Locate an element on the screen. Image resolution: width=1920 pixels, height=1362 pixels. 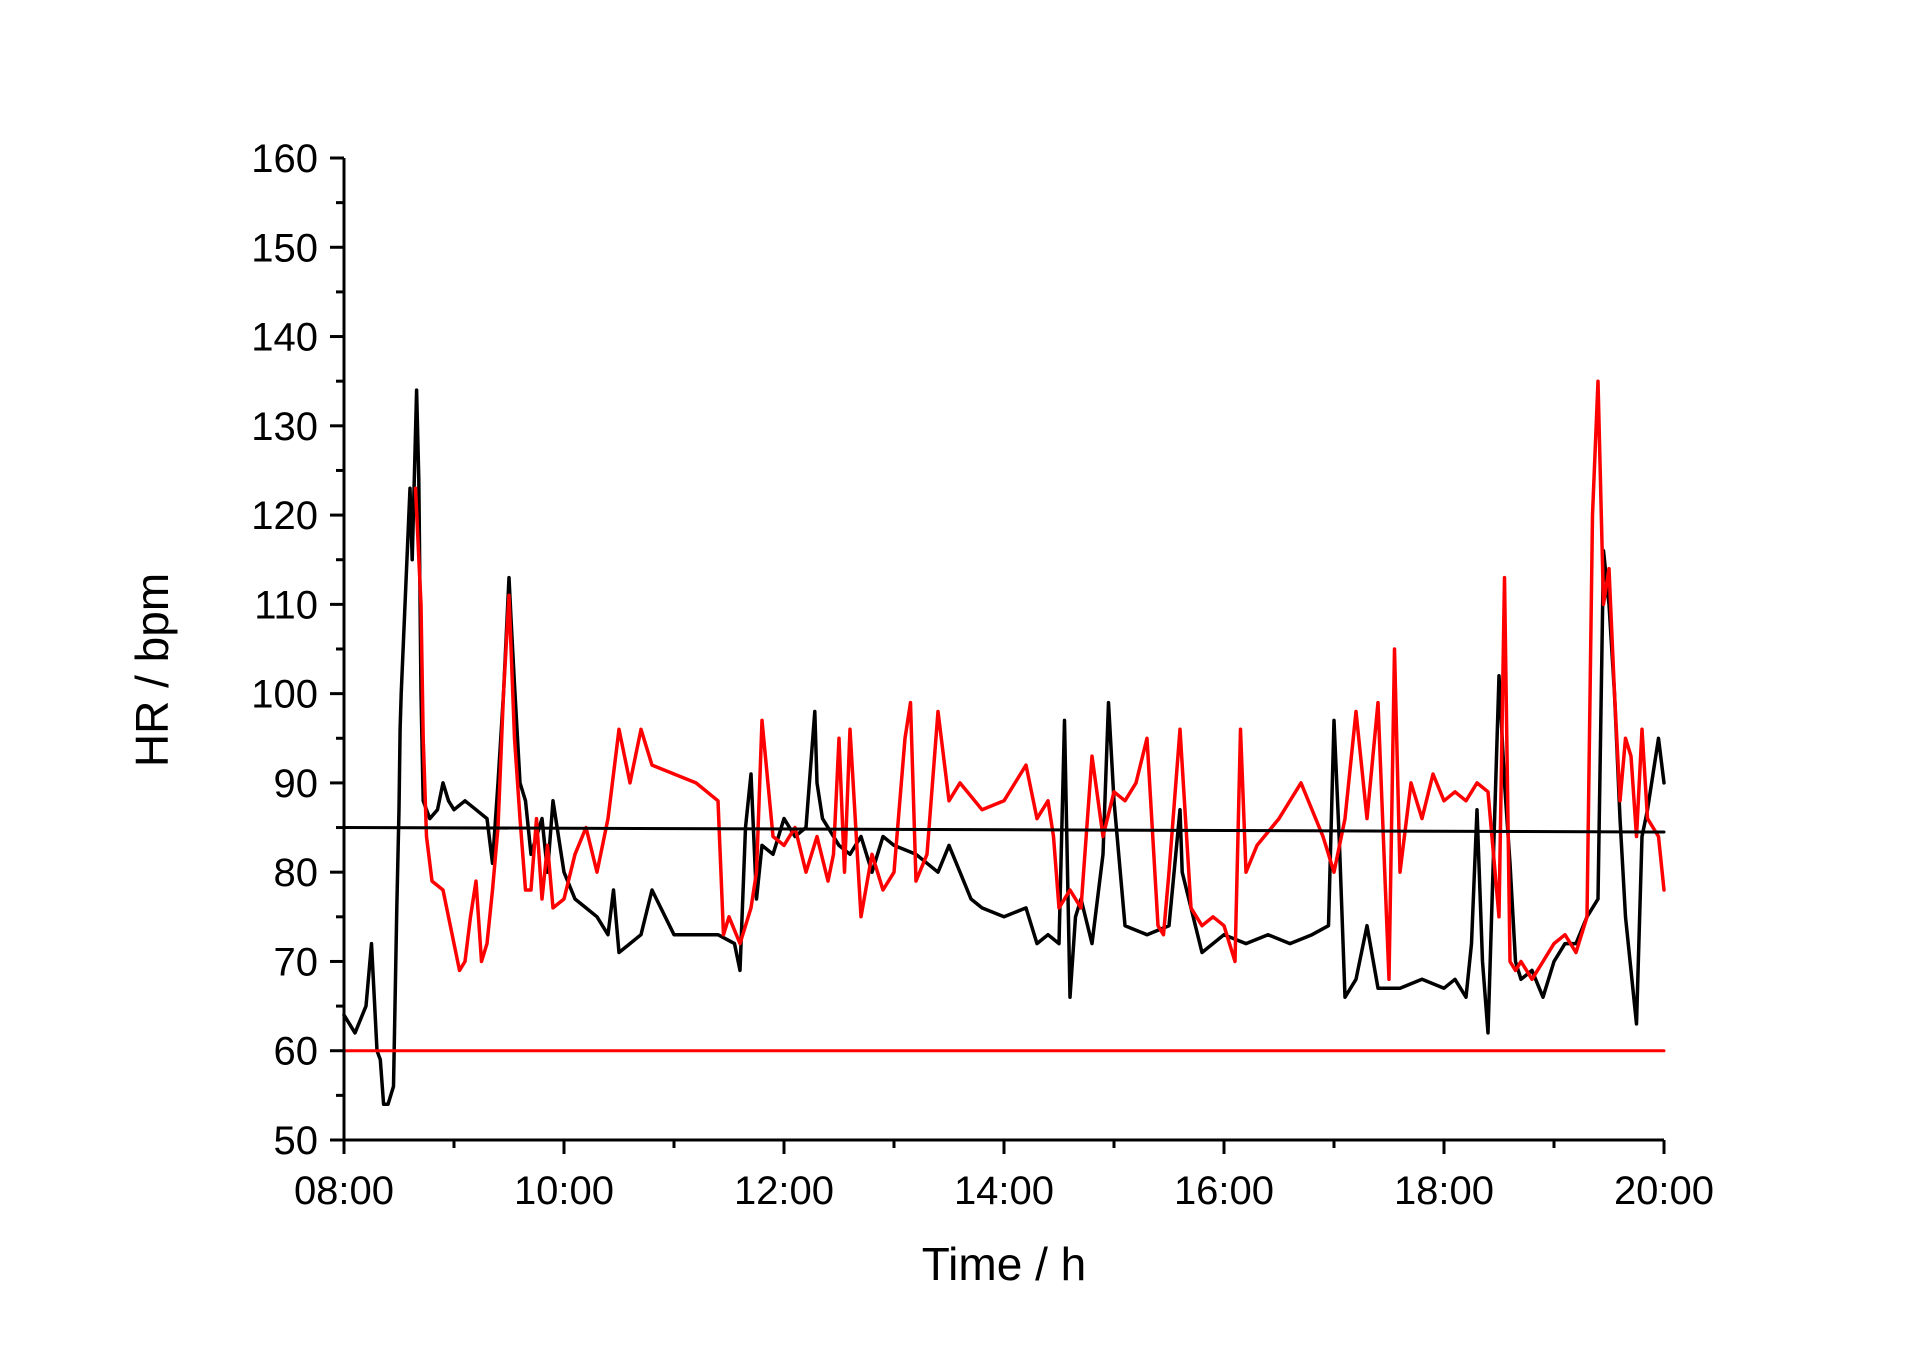
x-tick-label: 12:00 is located at coordinates (784, 1191).